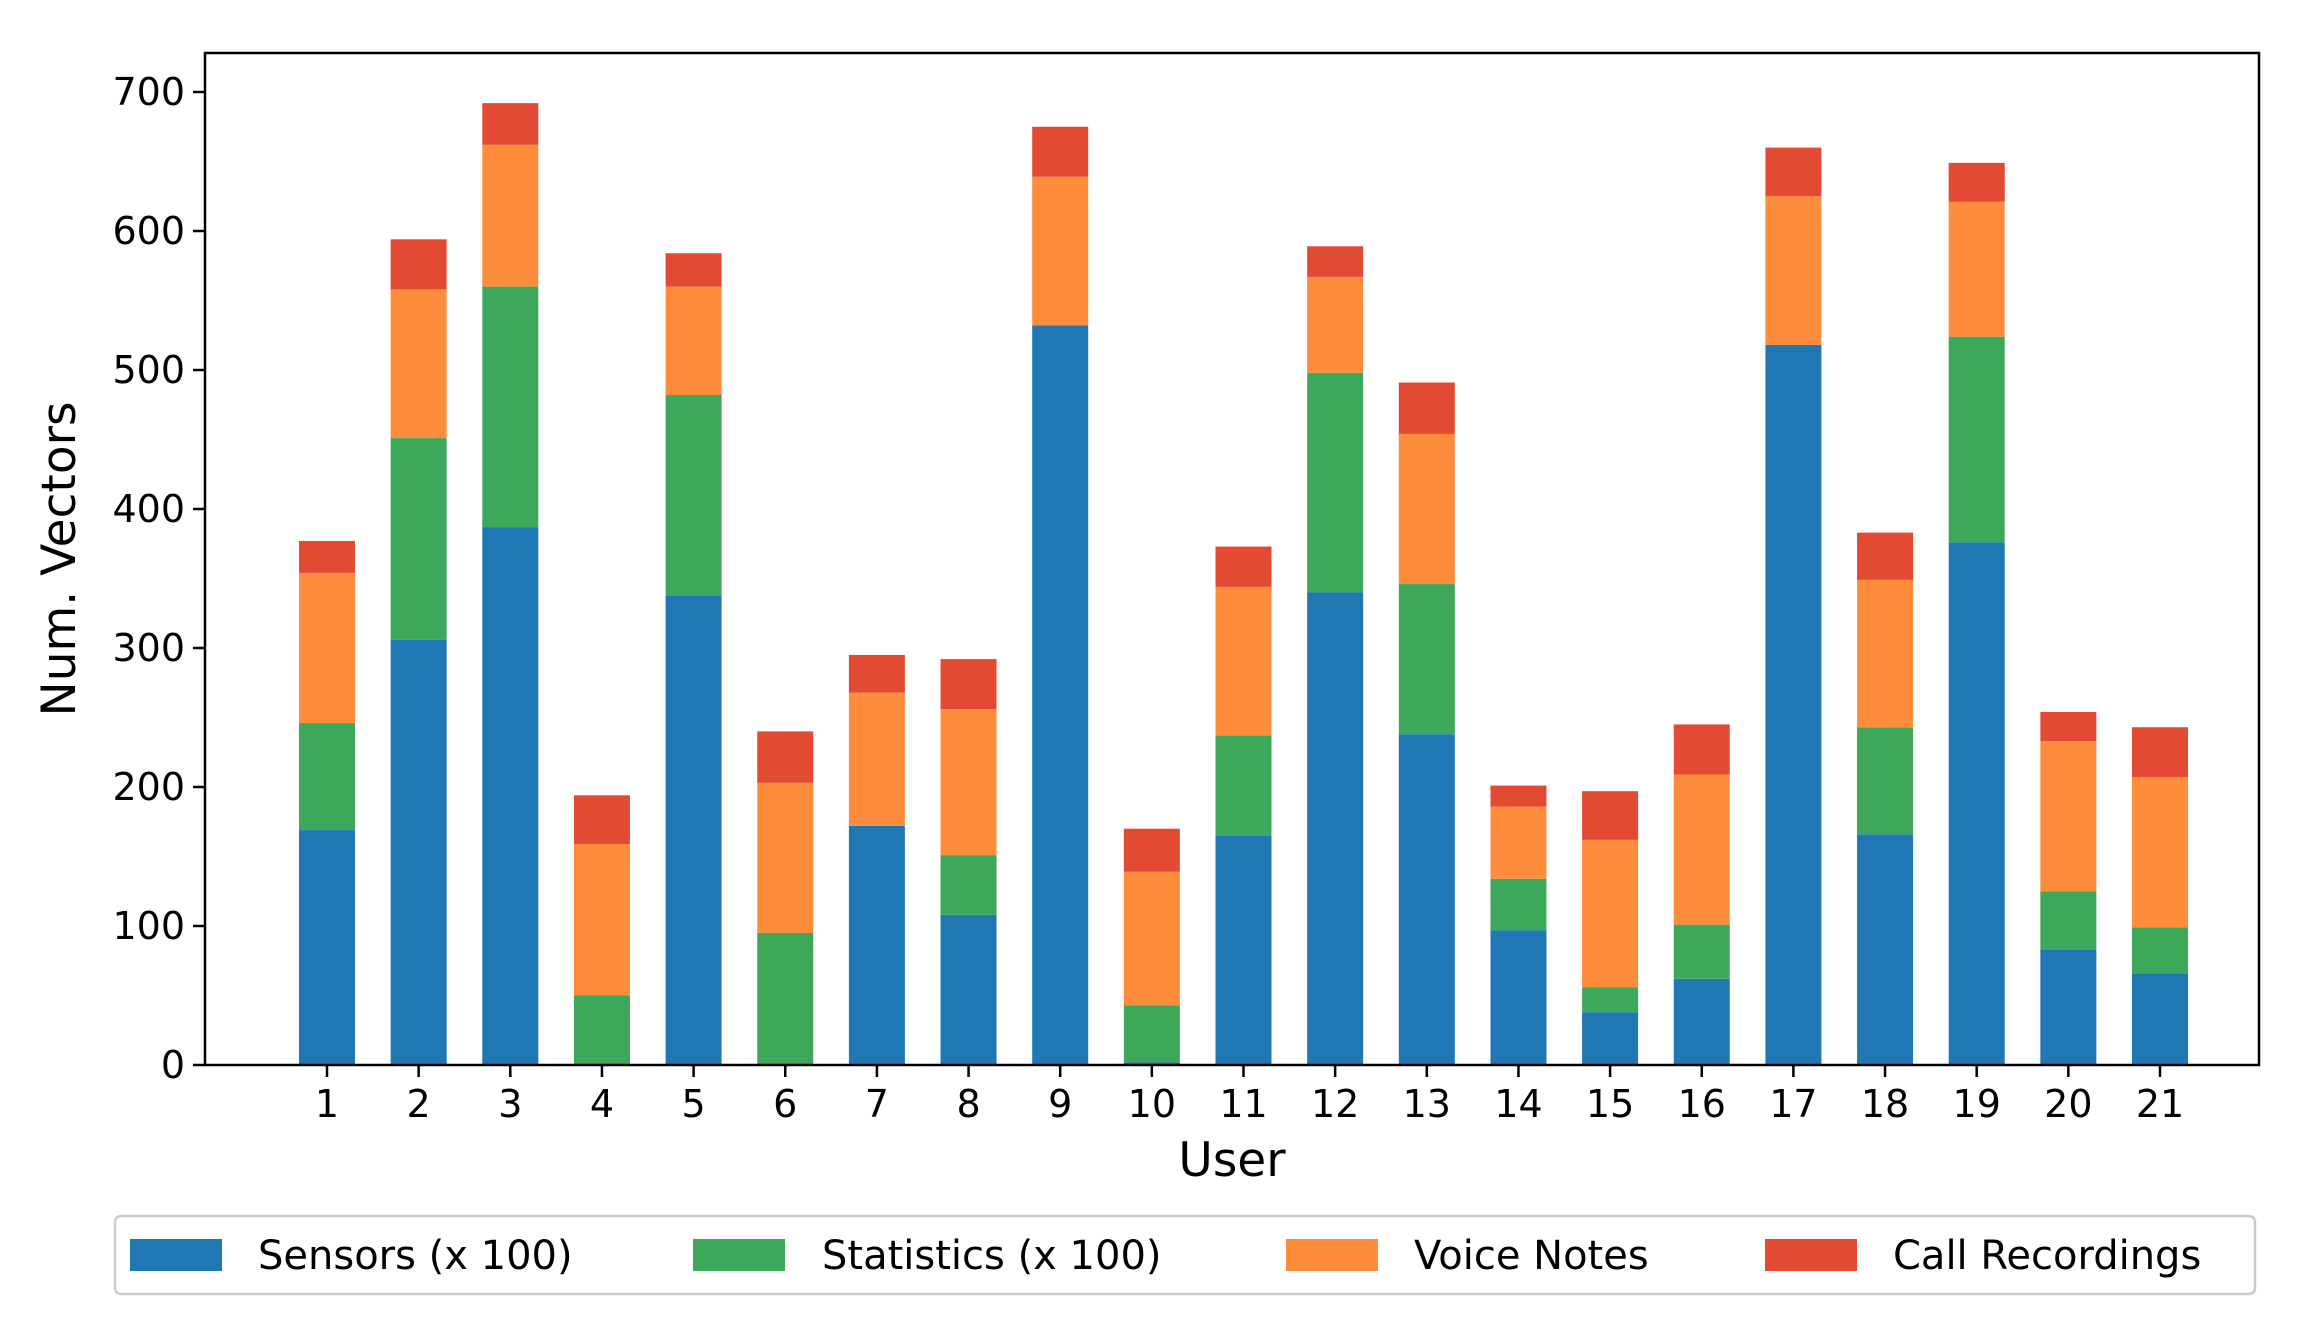  What do you see at coordinates (1702, 1104) in the screenshot?
I see `x-tick-label: 16` at bounding box center [1702, 1104].